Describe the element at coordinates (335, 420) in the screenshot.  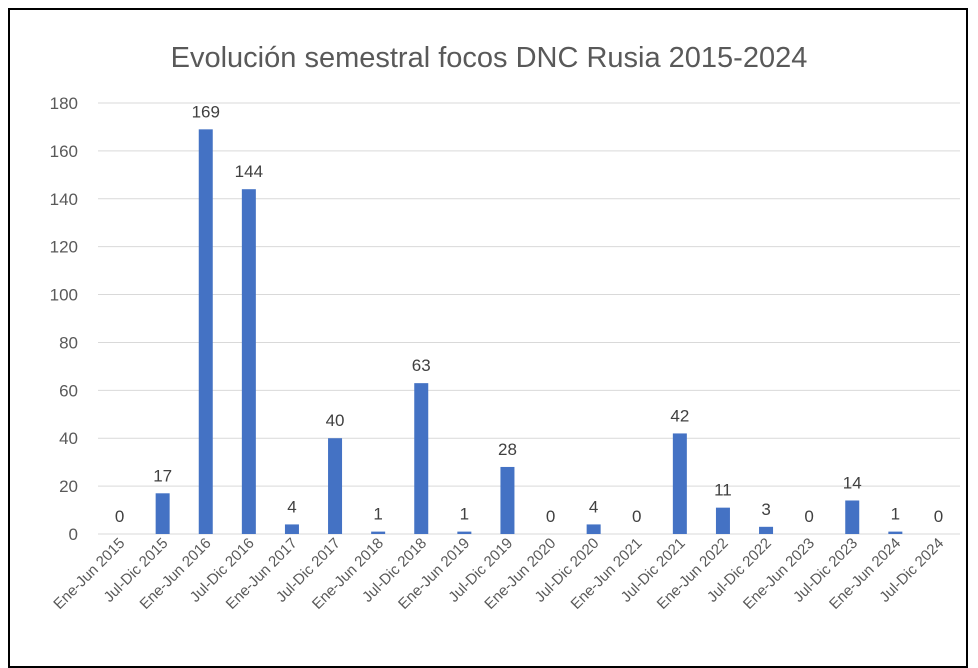
I see `data-label: 40` at that location.